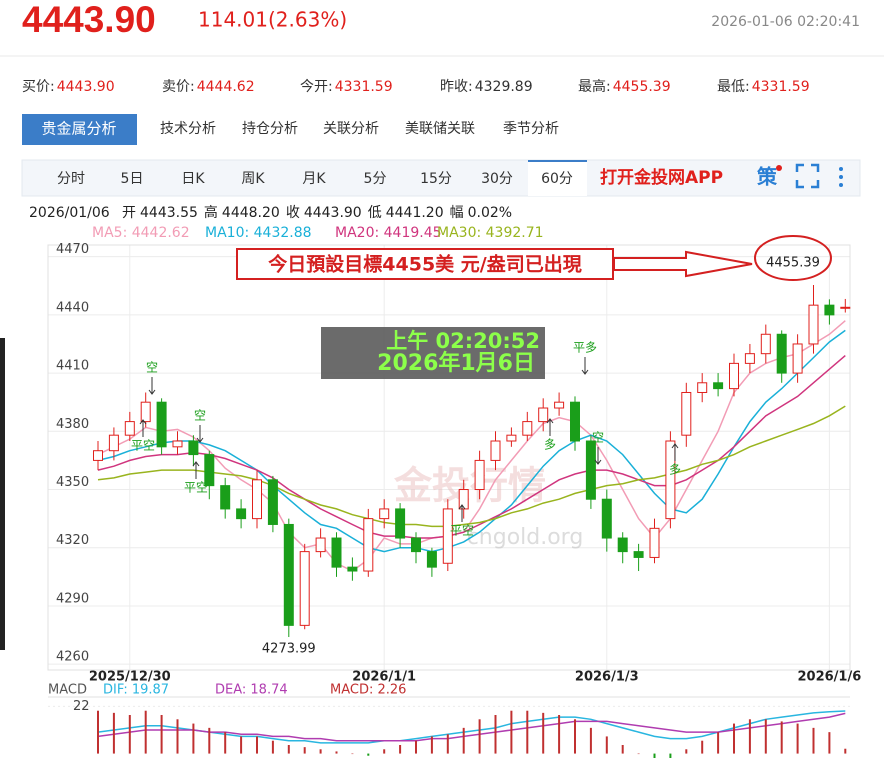 The height and width of the screenshot is (758, 884). I want to click on tab: 季节分析, so click(531, 129).